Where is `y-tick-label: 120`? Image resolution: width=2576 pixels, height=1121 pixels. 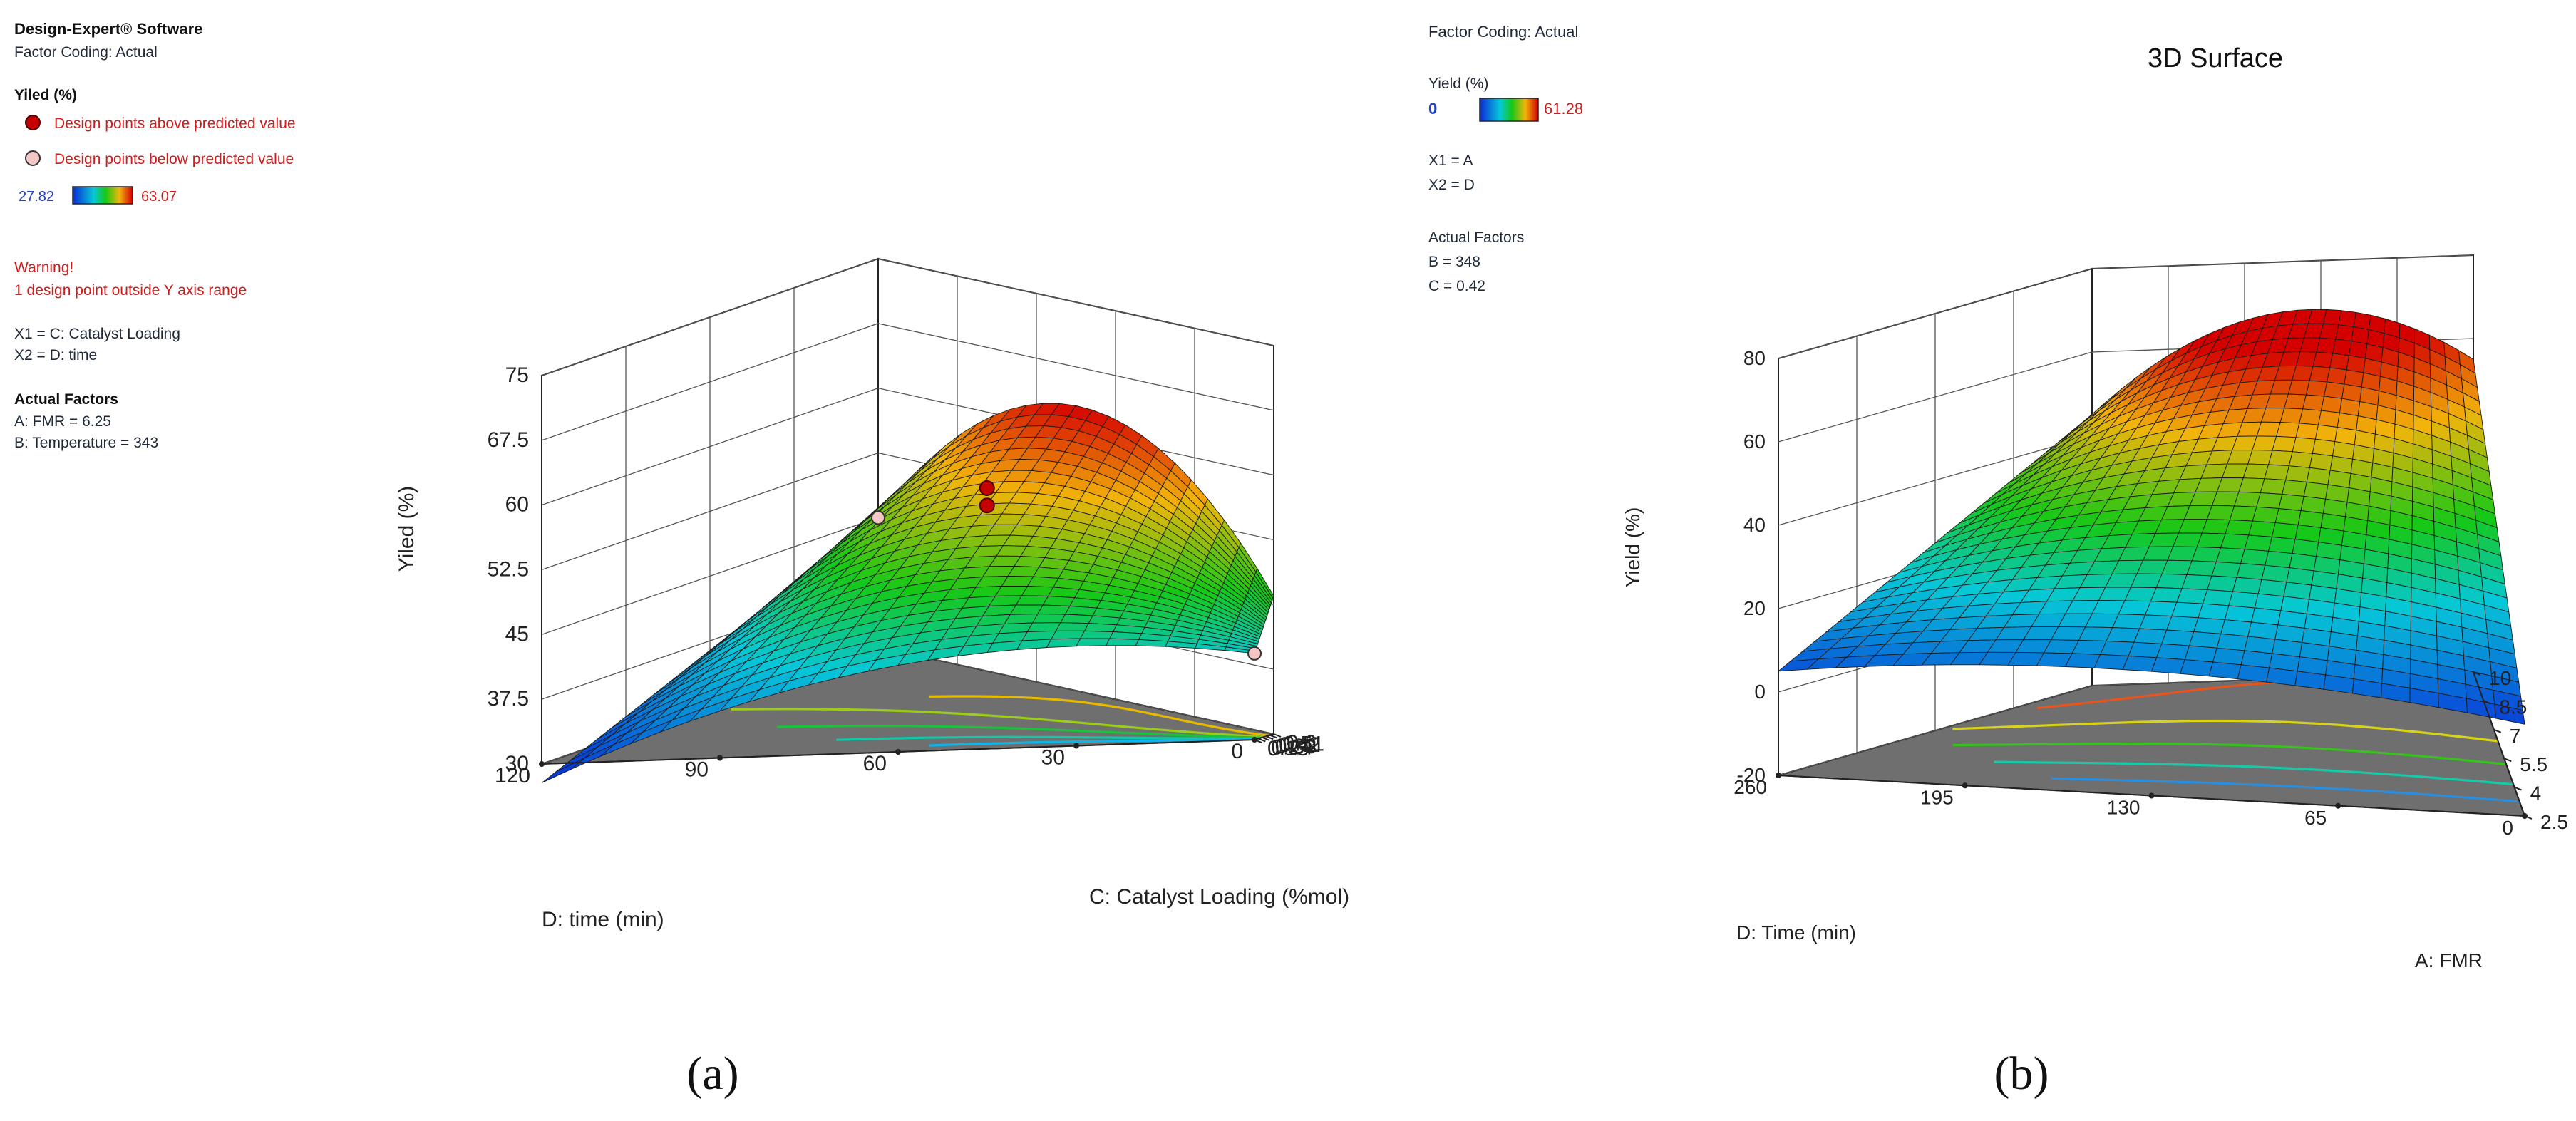 y-tick-label: 120 is located at coordinates (512, 776).